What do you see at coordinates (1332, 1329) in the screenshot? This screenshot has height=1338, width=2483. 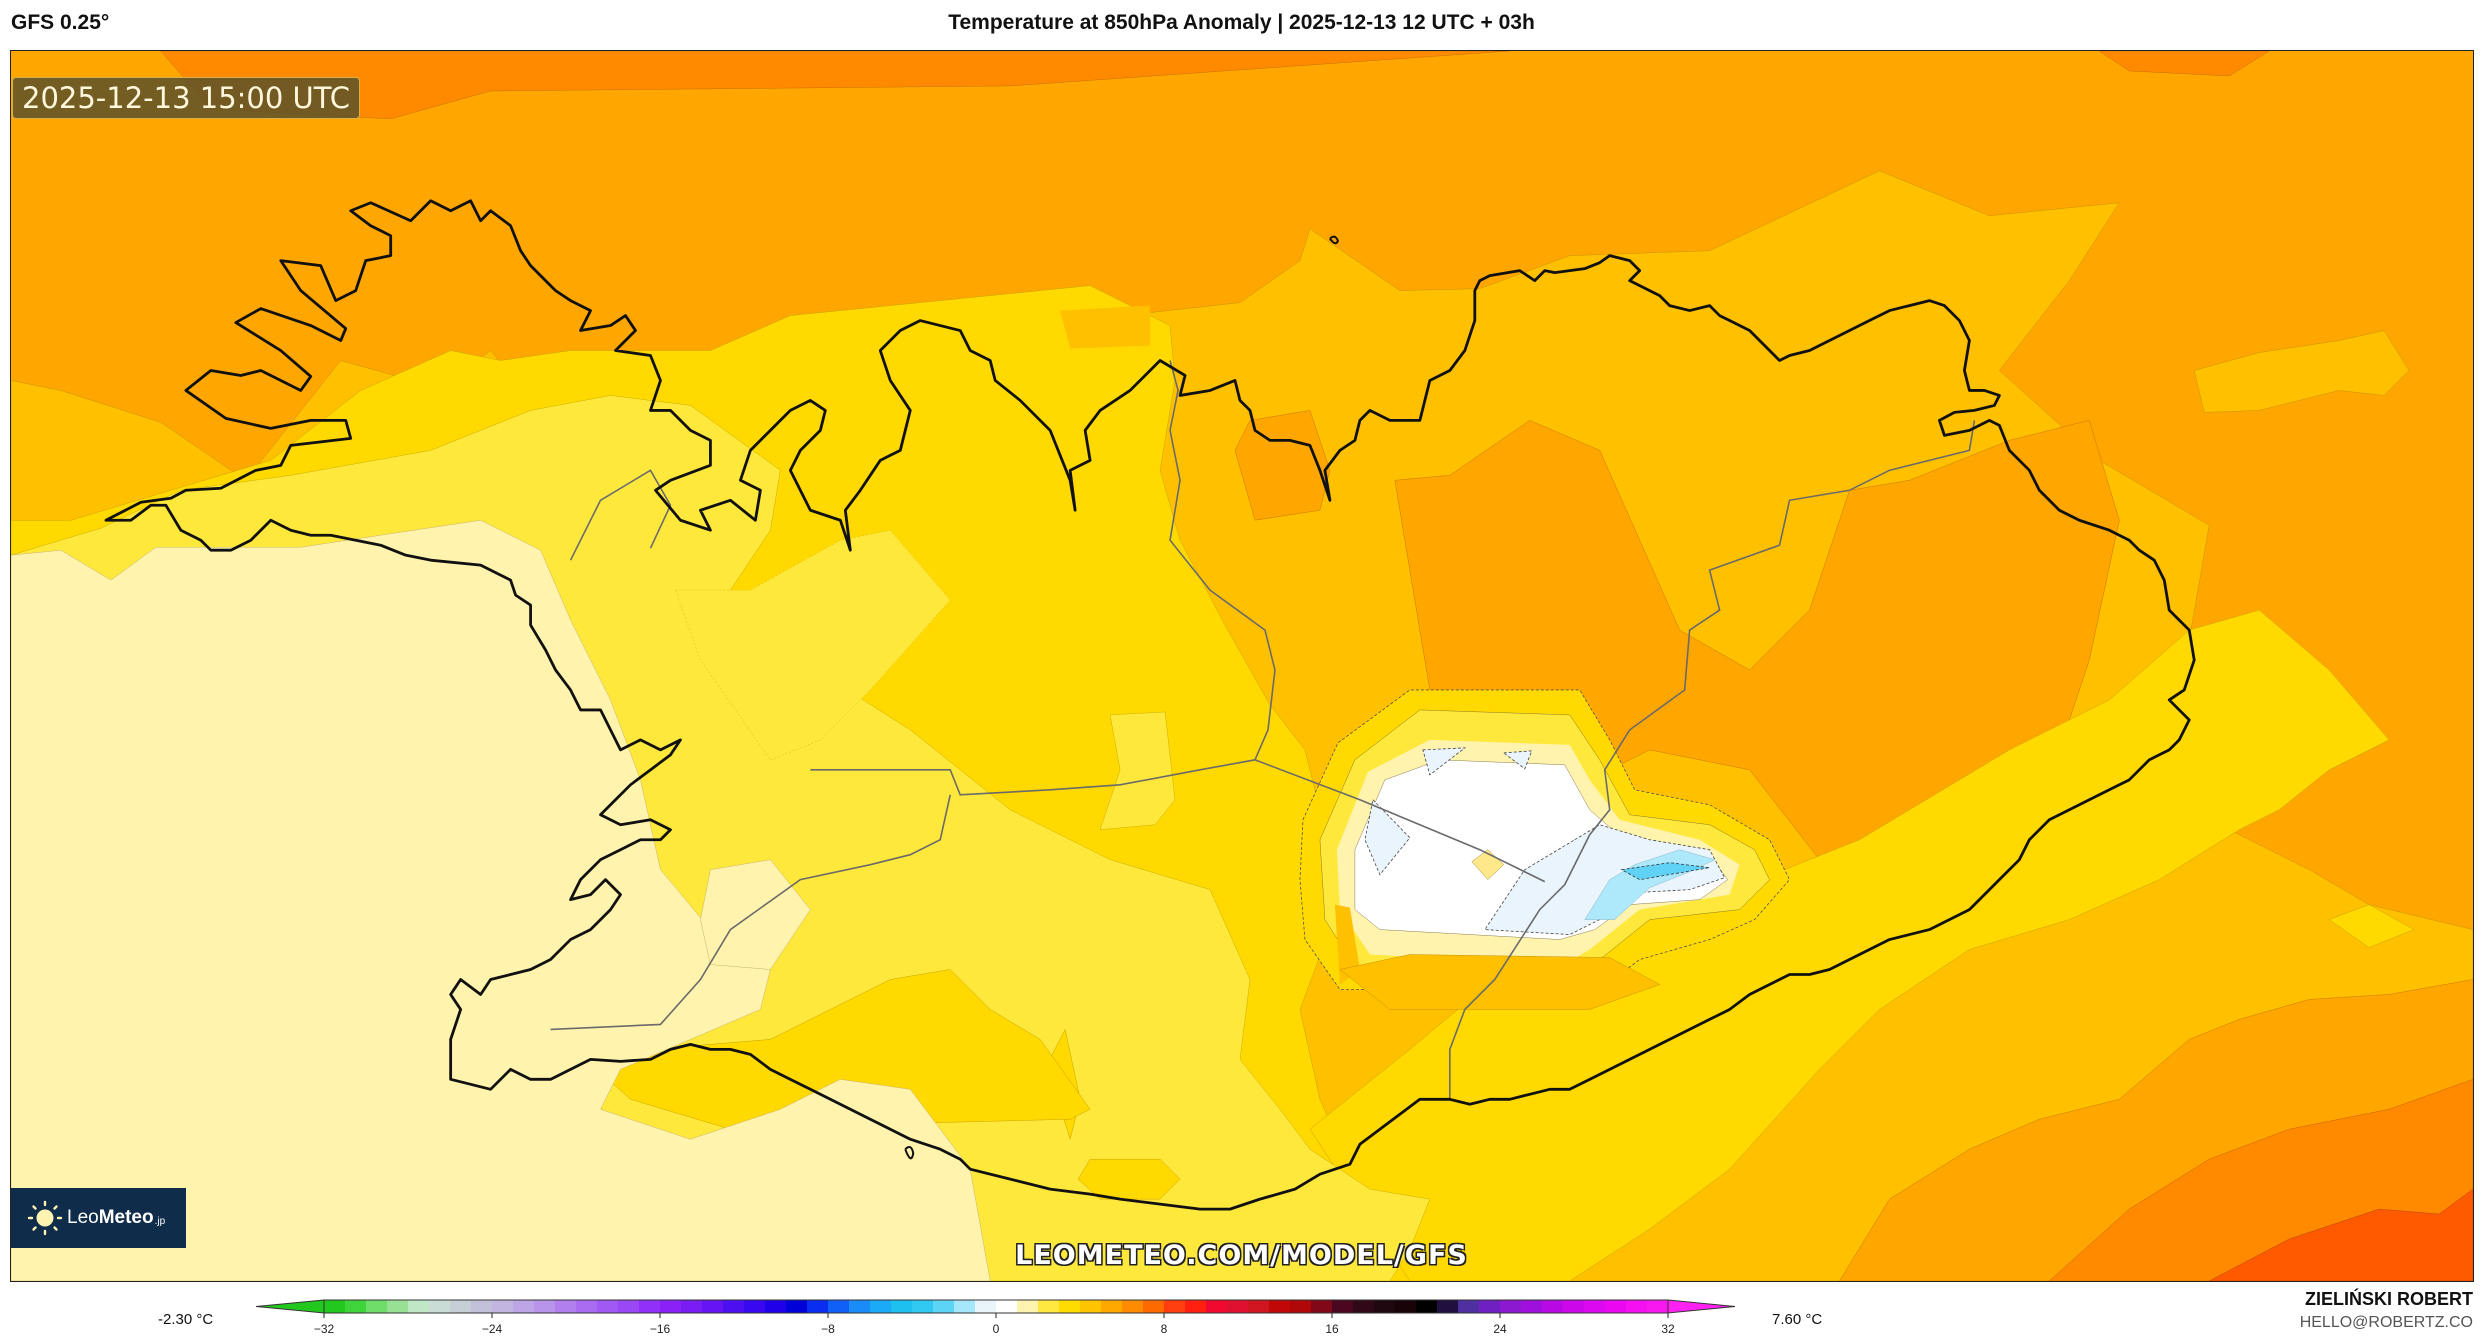 I see `svg-text: 16` at bounding box center [1332, 1329].